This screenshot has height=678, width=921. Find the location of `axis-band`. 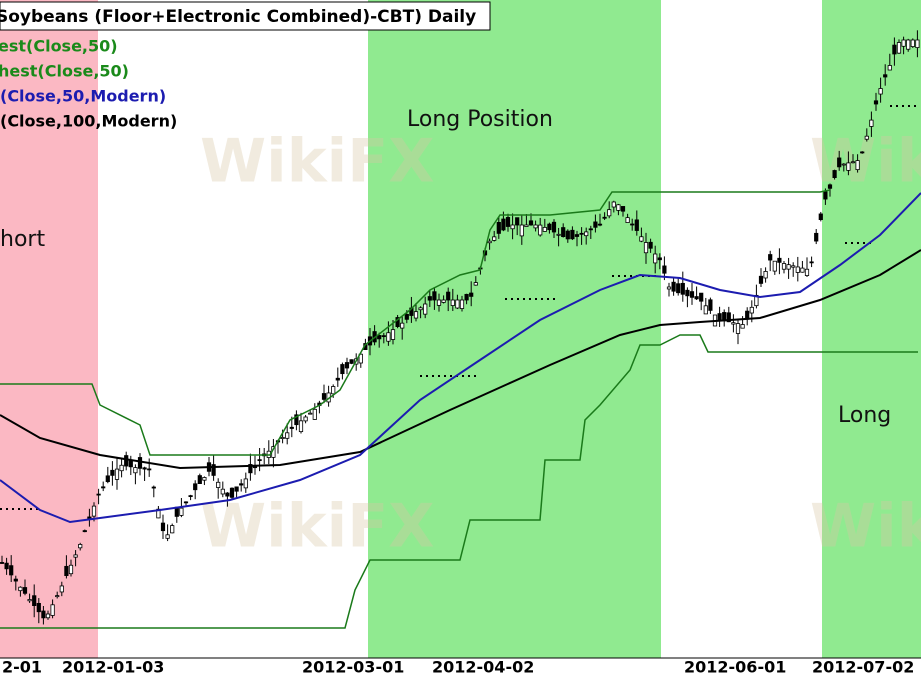

axis-band is located at coordinates (460, 668).